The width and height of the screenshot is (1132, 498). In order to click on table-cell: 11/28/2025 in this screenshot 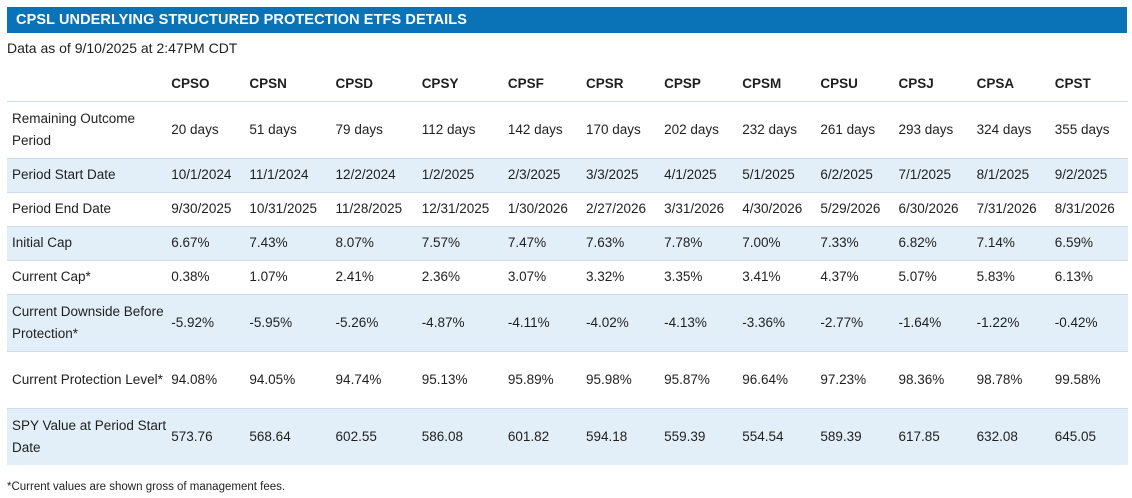, I will do `click(369, 208)`.